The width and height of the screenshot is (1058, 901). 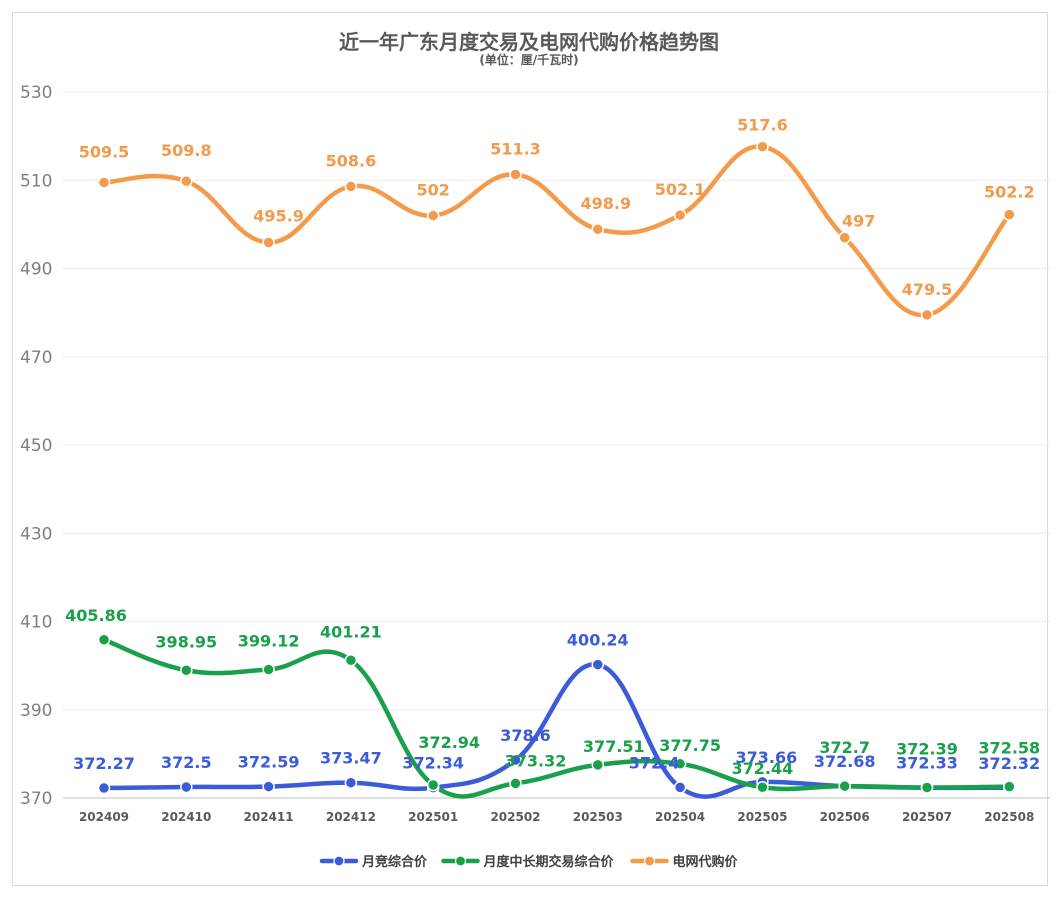 What do you see at coordinates (433, 817) in the screenshot?
I see `x-tick-label: 202501` at bounding box center [433, 817].